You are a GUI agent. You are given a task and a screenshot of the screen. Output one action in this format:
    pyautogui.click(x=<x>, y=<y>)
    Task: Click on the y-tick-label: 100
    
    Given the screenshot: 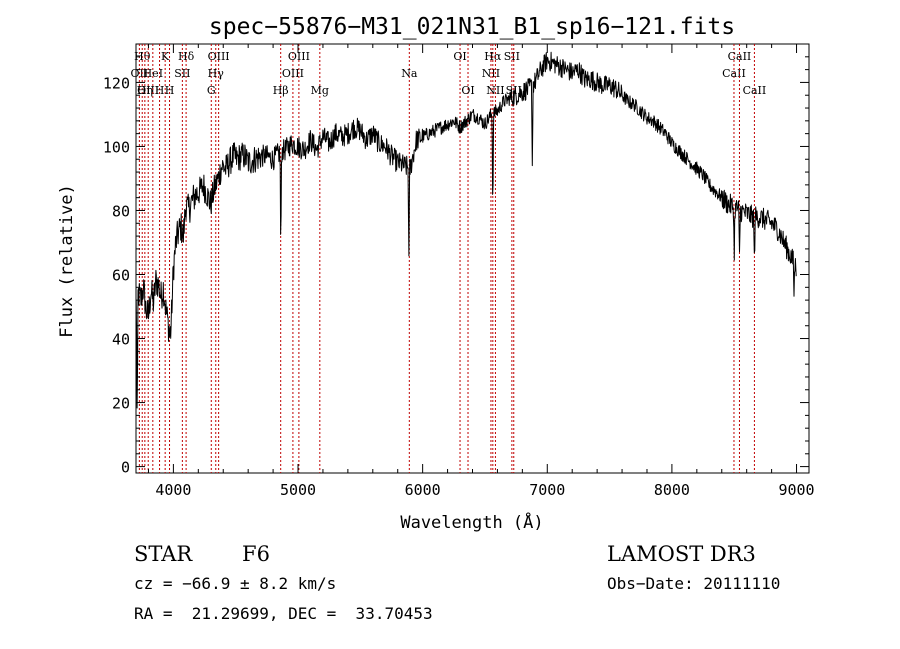 What is the action you would take?
    pyautogui.click(x=116, y=147)
    